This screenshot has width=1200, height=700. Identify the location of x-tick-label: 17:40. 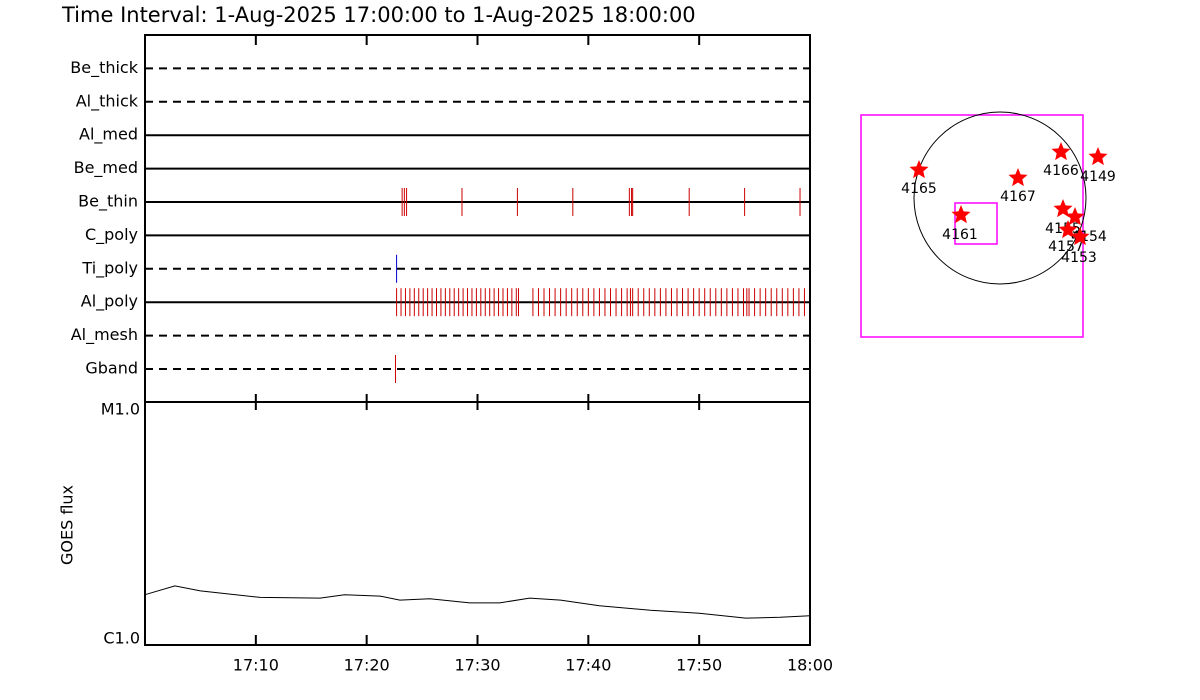
(588, 665).